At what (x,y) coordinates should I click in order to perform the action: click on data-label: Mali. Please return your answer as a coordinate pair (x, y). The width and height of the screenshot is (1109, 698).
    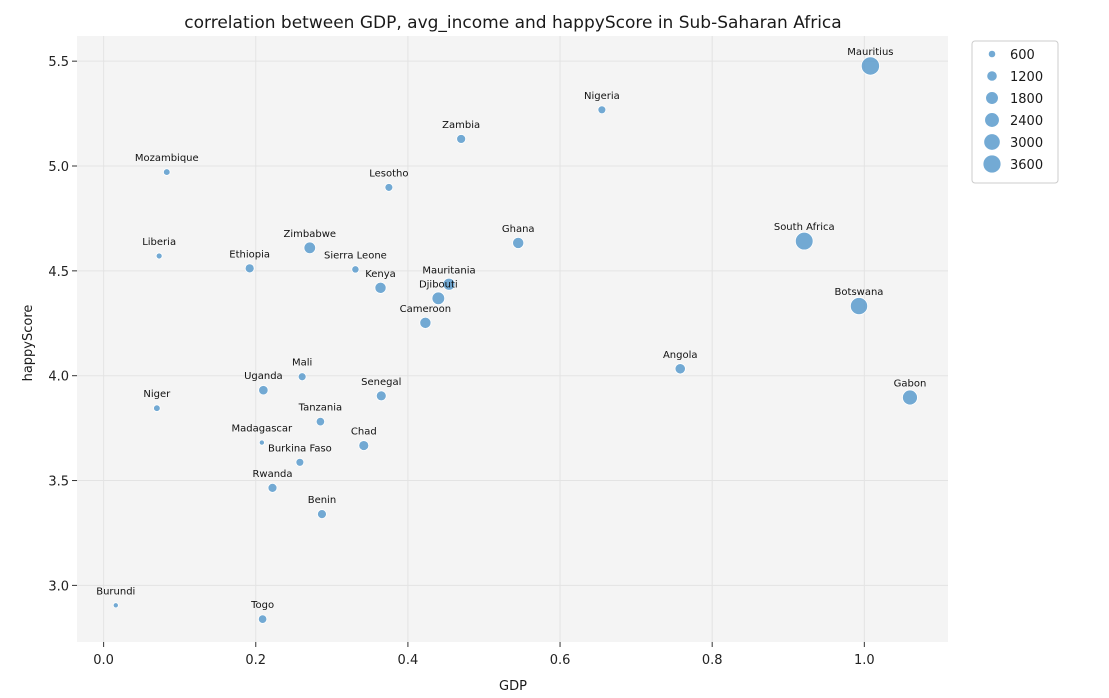
    Looking at the image, I should click on (302, 363).